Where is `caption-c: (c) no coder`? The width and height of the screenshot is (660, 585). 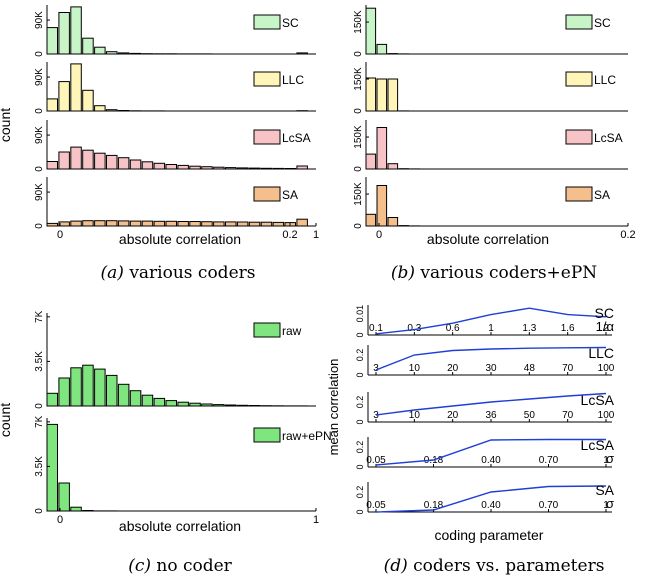
caption-c: (c) no coder is located at coordinates (180, 566).